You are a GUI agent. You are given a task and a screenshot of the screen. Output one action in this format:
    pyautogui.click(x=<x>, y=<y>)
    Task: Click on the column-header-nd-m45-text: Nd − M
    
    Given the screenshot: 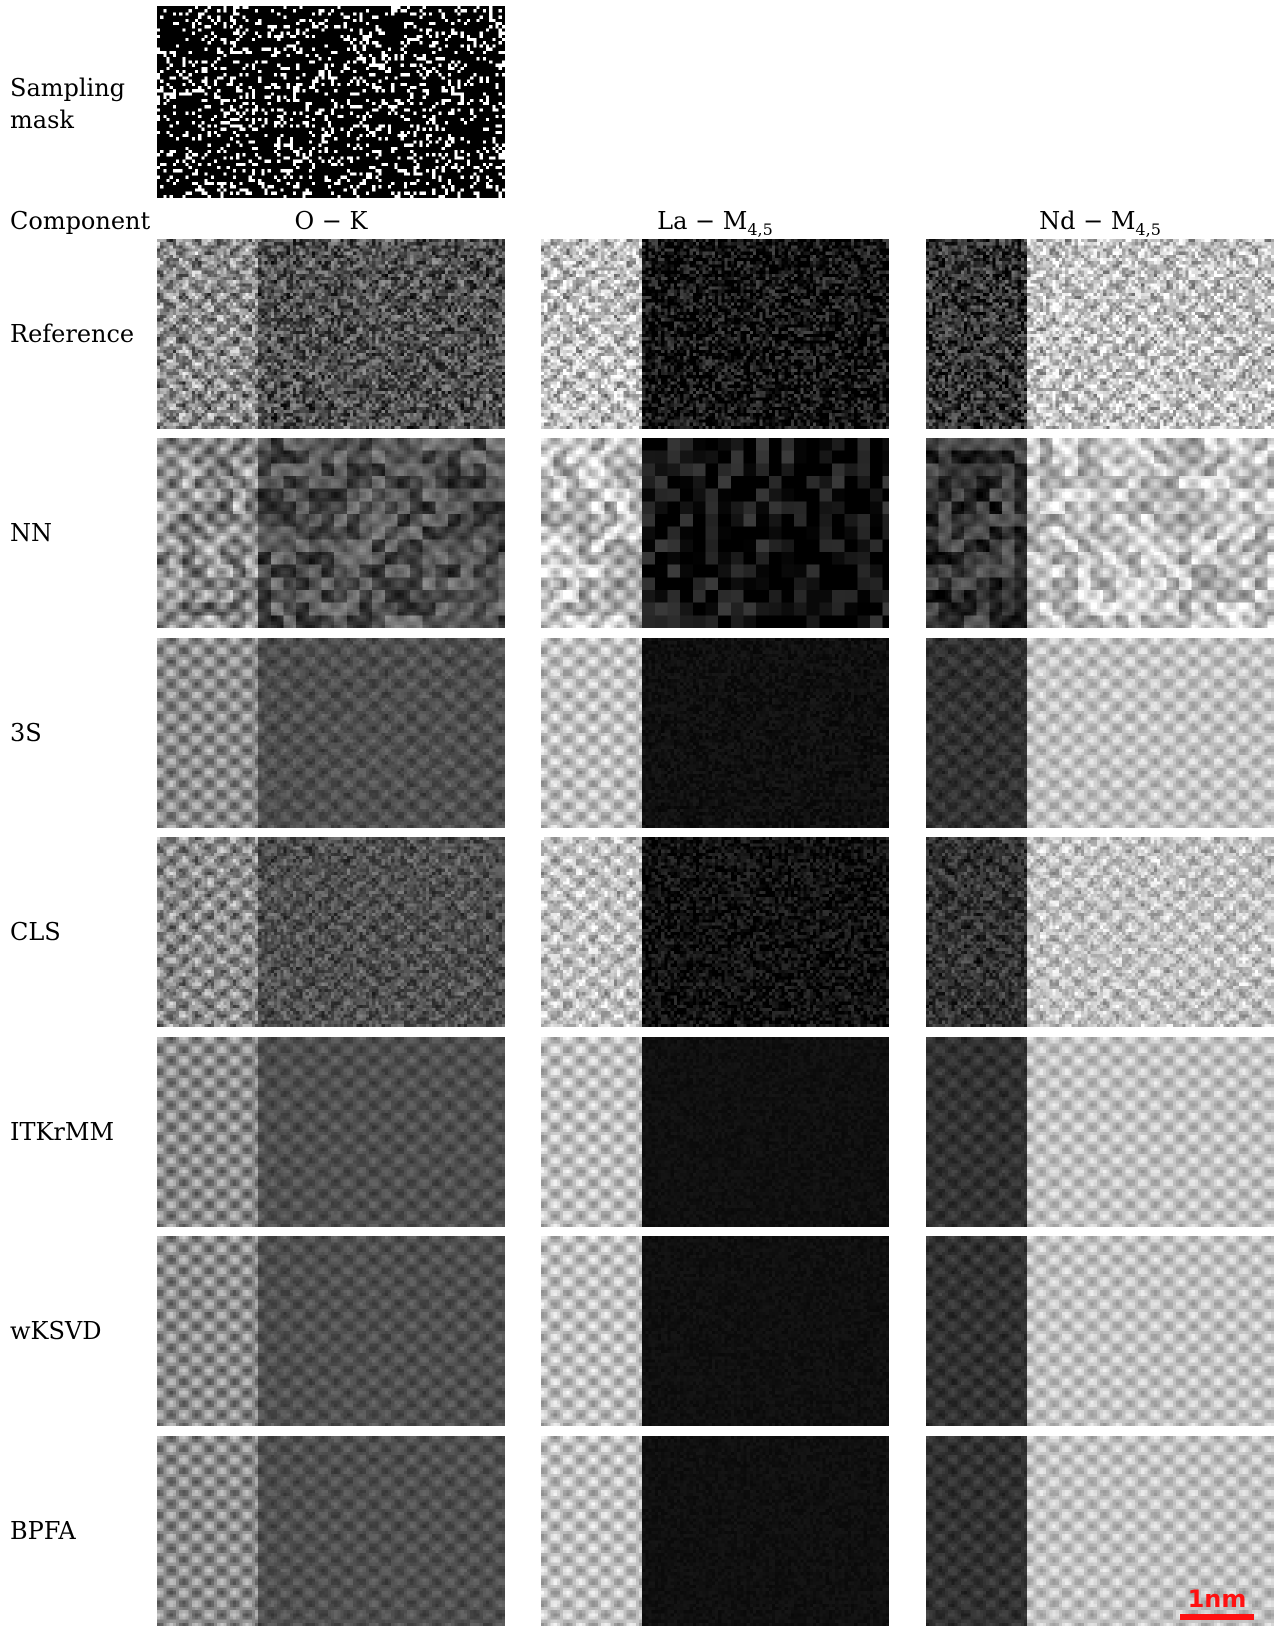 What is the action you would take?
    pyautogui.click(x=1087, y=221)
    